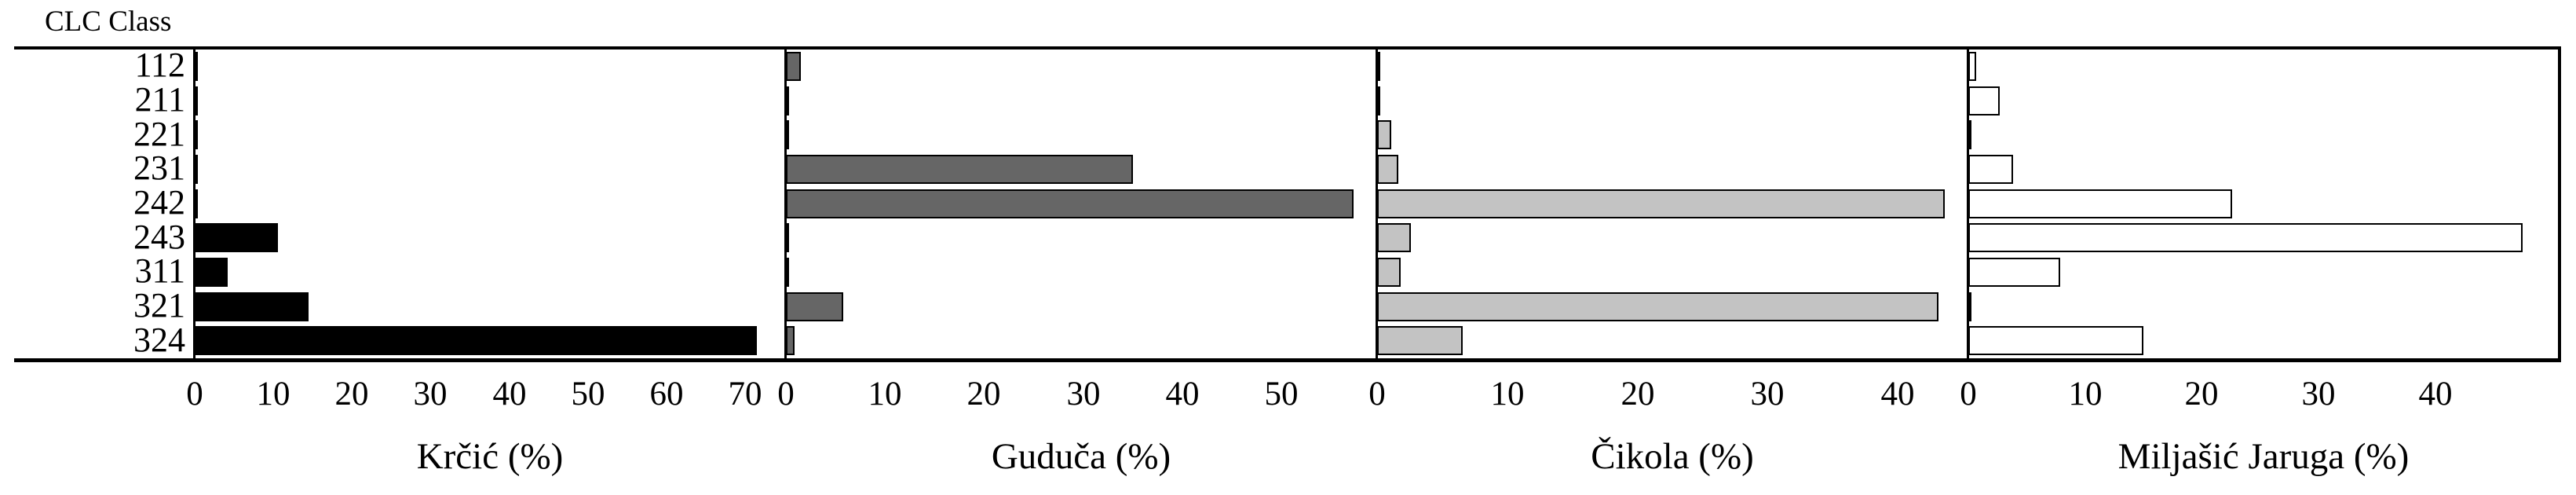  I want to click on top-rule, so click(1287, 48).